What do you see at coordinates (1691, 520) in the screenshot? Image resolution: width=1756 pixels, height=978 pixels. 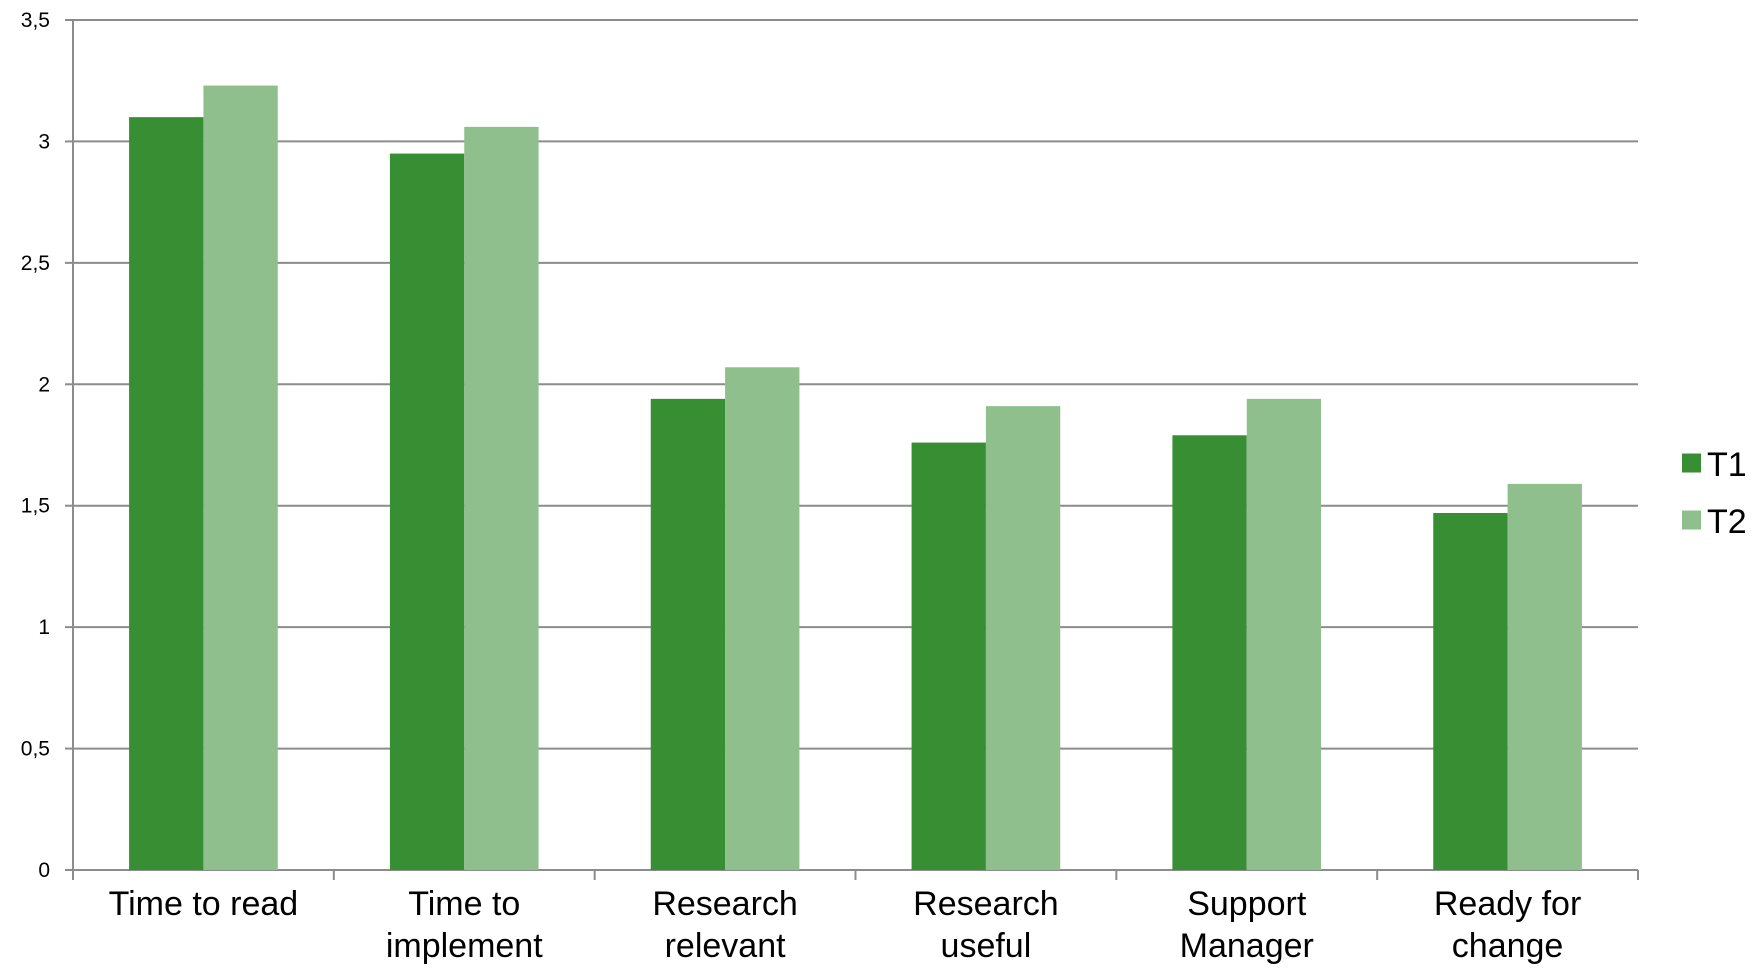 I see `legend-swatch-t2` at bounding box center [1691, 520].